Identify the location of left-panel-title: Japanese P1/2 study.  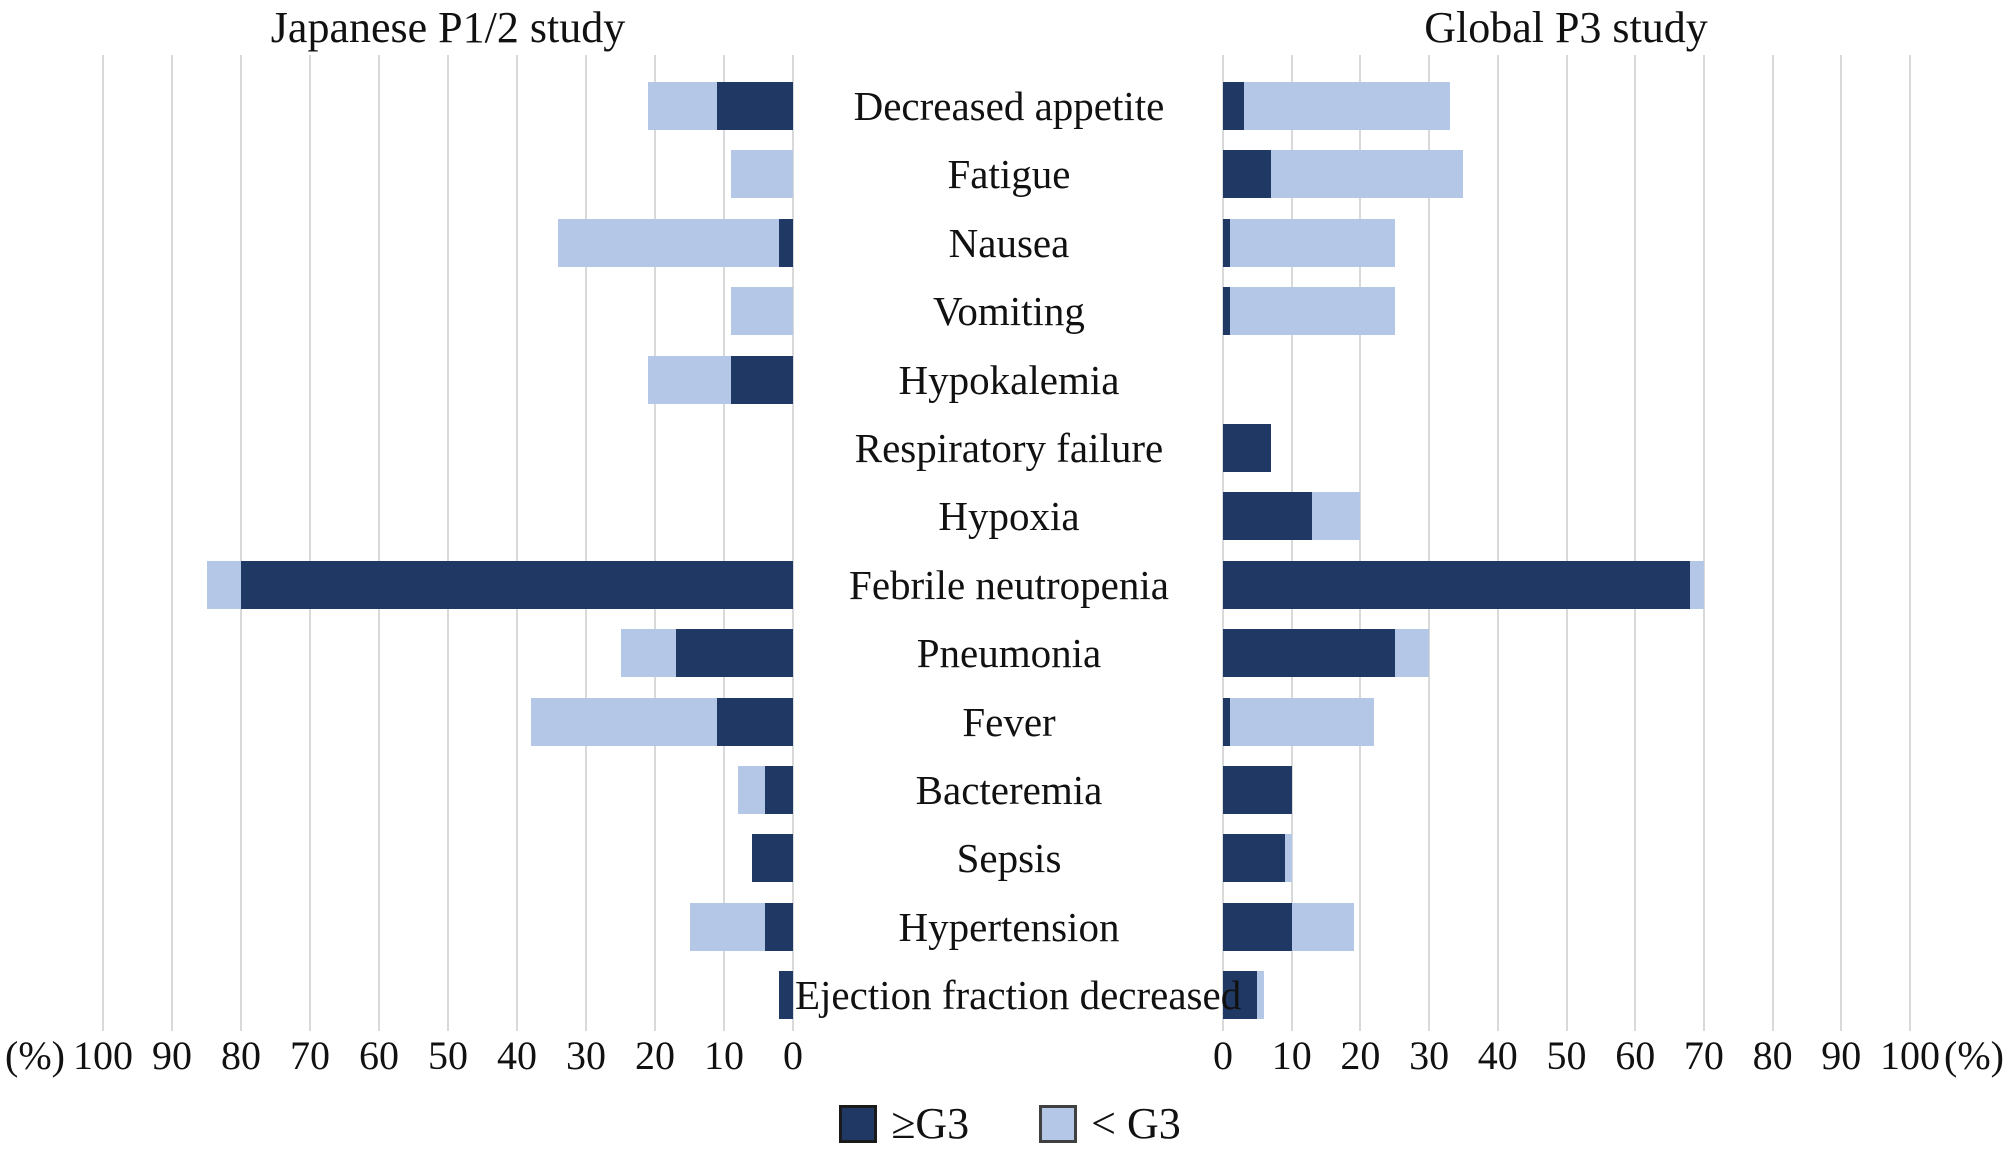
(448, 27).